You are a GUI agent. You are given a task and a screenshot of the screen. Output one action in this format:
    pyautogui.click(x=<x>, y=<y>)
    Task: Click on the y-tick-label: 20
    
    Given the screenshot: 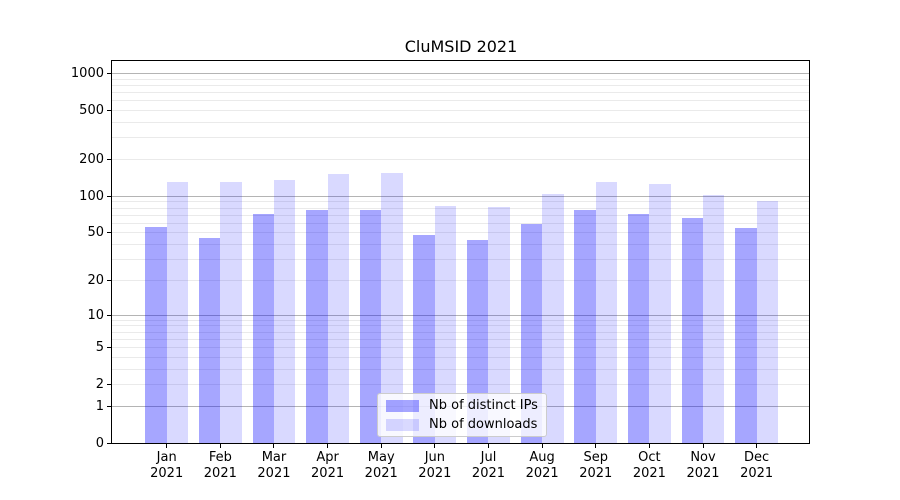 What is the action you would take?
    pyautogui.click(x=95, y=280)
    